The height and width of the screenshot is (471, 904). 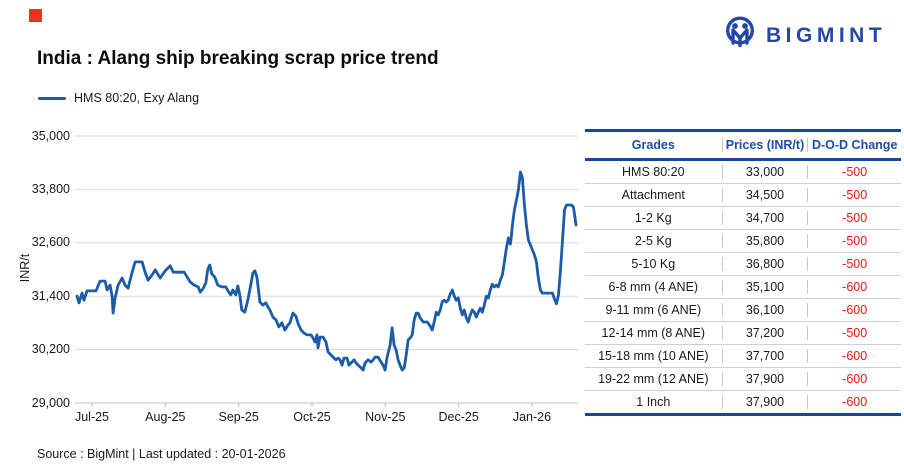 What do you see at coordinates (165, 417) in the screenshot?
I see `x-tick-label: Aug-25` at bounding box center [165, 417].